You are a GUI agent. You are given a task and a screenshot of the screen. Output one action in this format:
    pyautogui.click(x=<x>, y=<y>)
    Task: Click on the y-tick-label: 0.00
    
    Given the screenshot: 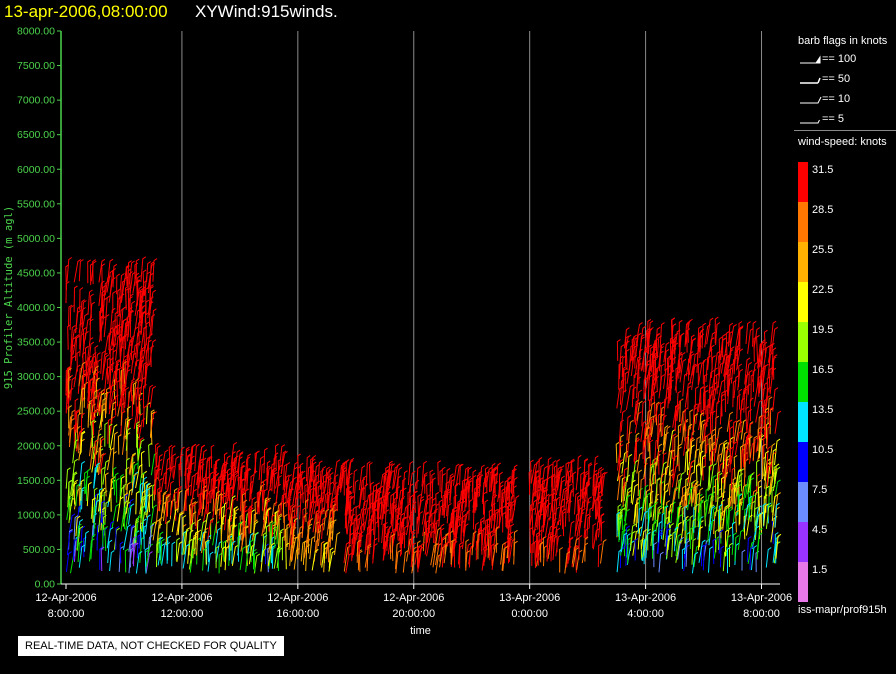 What is the action you would take?
    pyautogui.click(x=45, y=585)
    